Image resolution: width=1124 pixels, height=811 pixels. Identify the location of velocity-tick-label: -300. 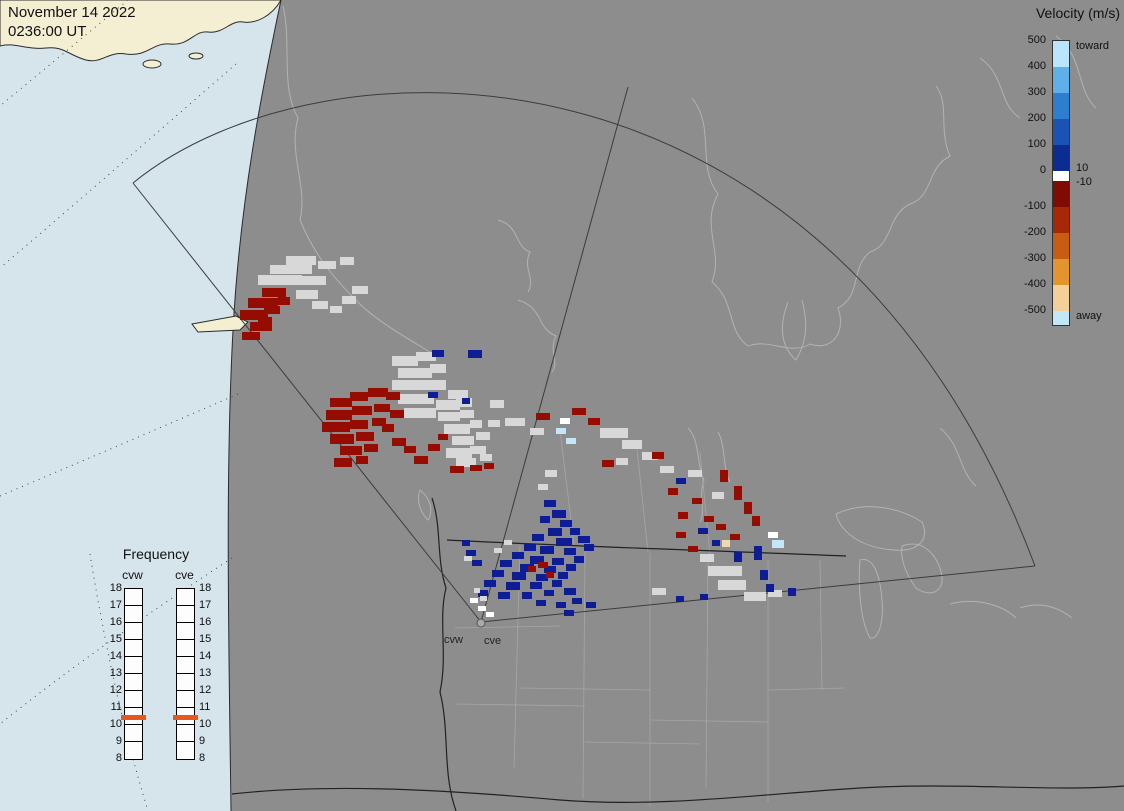
(1034, 258).